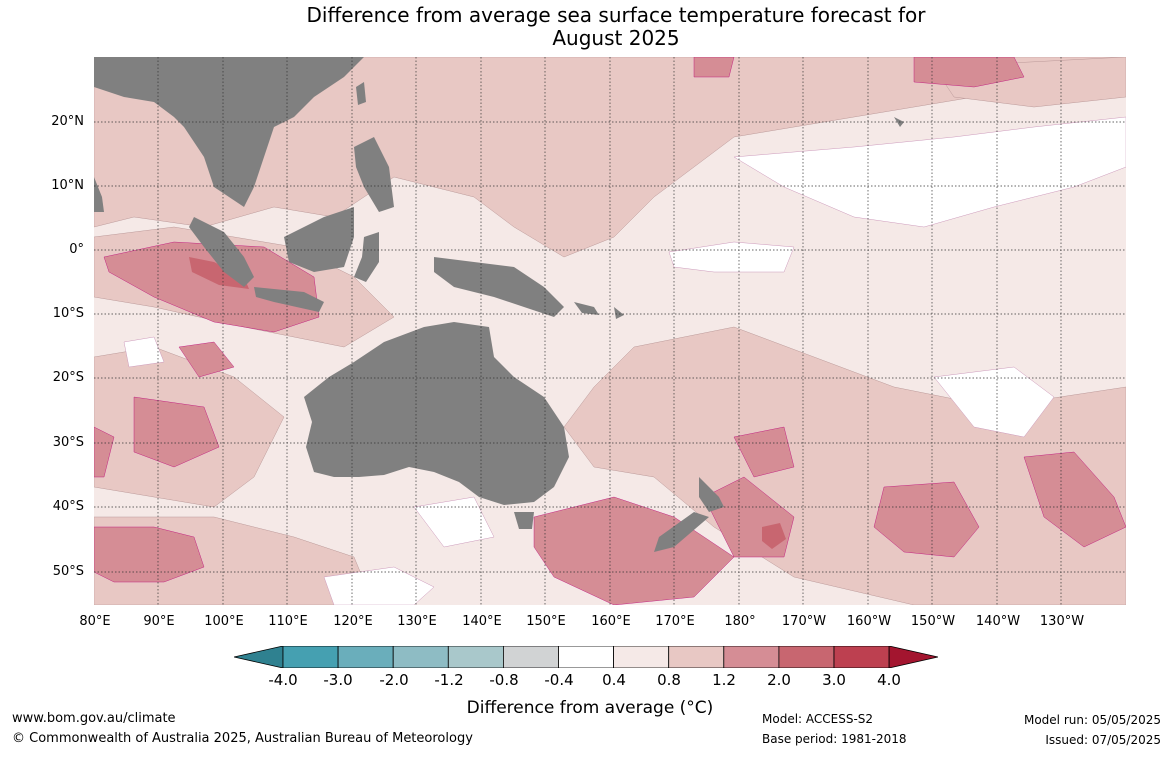 This screenshot has width=1173, height=770. Describe the element at coordinates (834, 680) in the screenshot. I see `colorbar-tick: 3.0` at that location.